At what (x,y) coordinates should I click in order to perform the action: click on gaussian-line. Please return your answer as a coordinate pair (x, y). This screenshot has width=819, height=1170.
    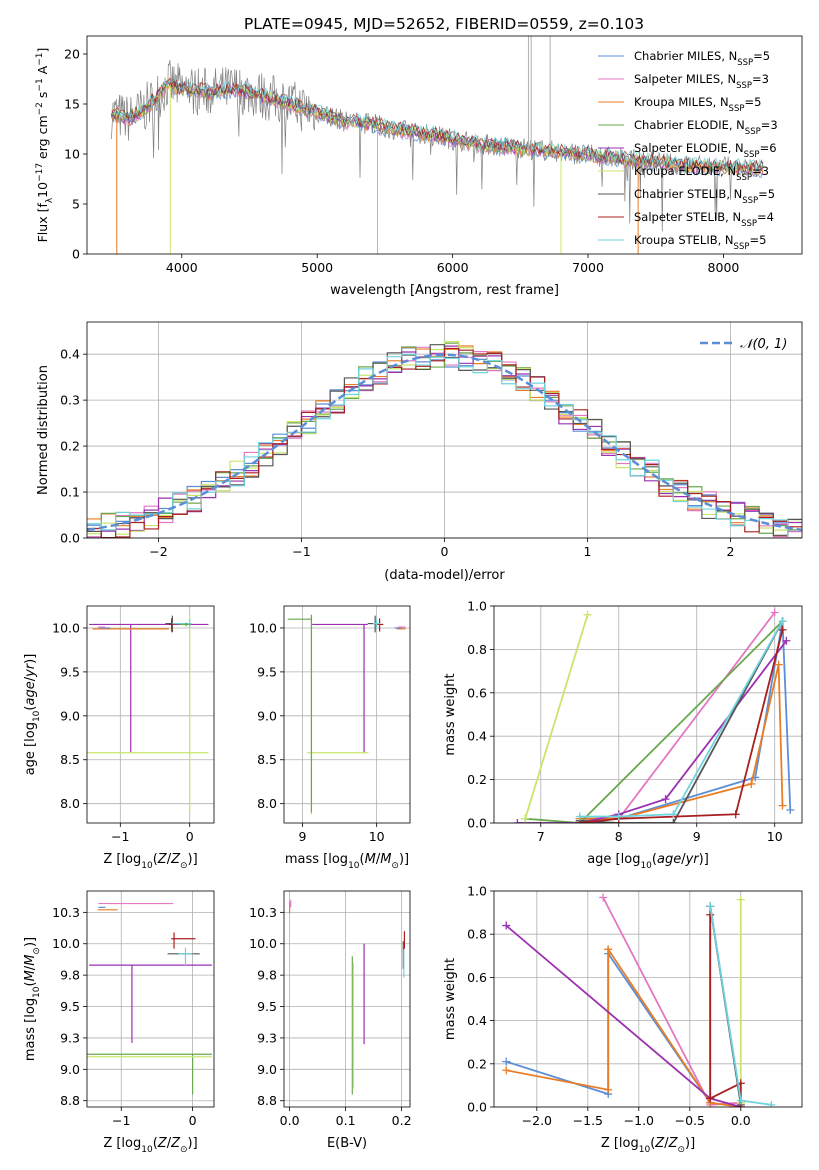
    Looking at the image, I should click on (444, 442).